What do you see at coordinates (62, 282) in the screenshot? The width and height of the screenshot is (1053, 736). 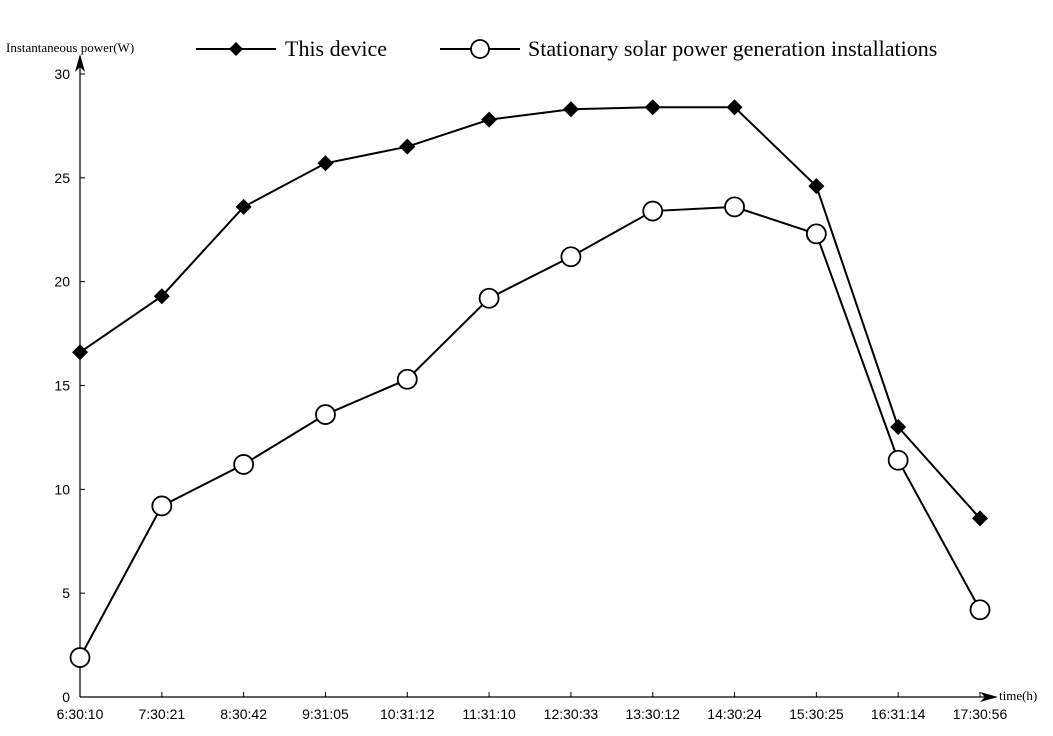 I see `y-tick-label: 20` at bounding box center [62, 282].